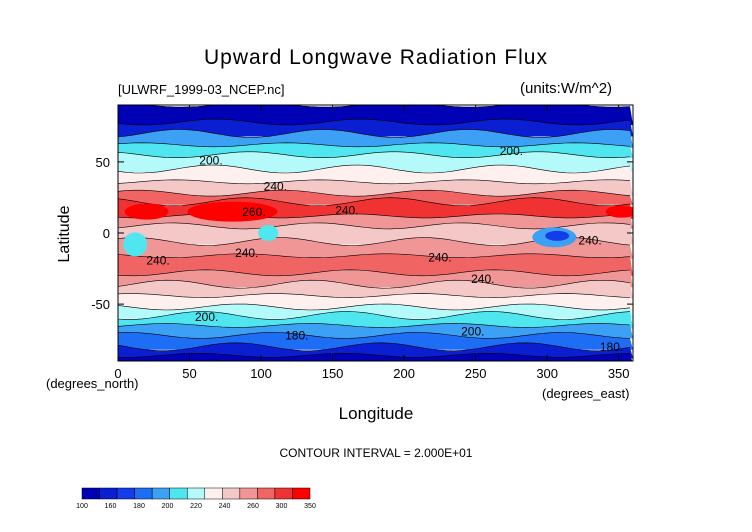 This screenshot has height=532, width=752. I want to click on contour-label: 260., so click(253, 212).